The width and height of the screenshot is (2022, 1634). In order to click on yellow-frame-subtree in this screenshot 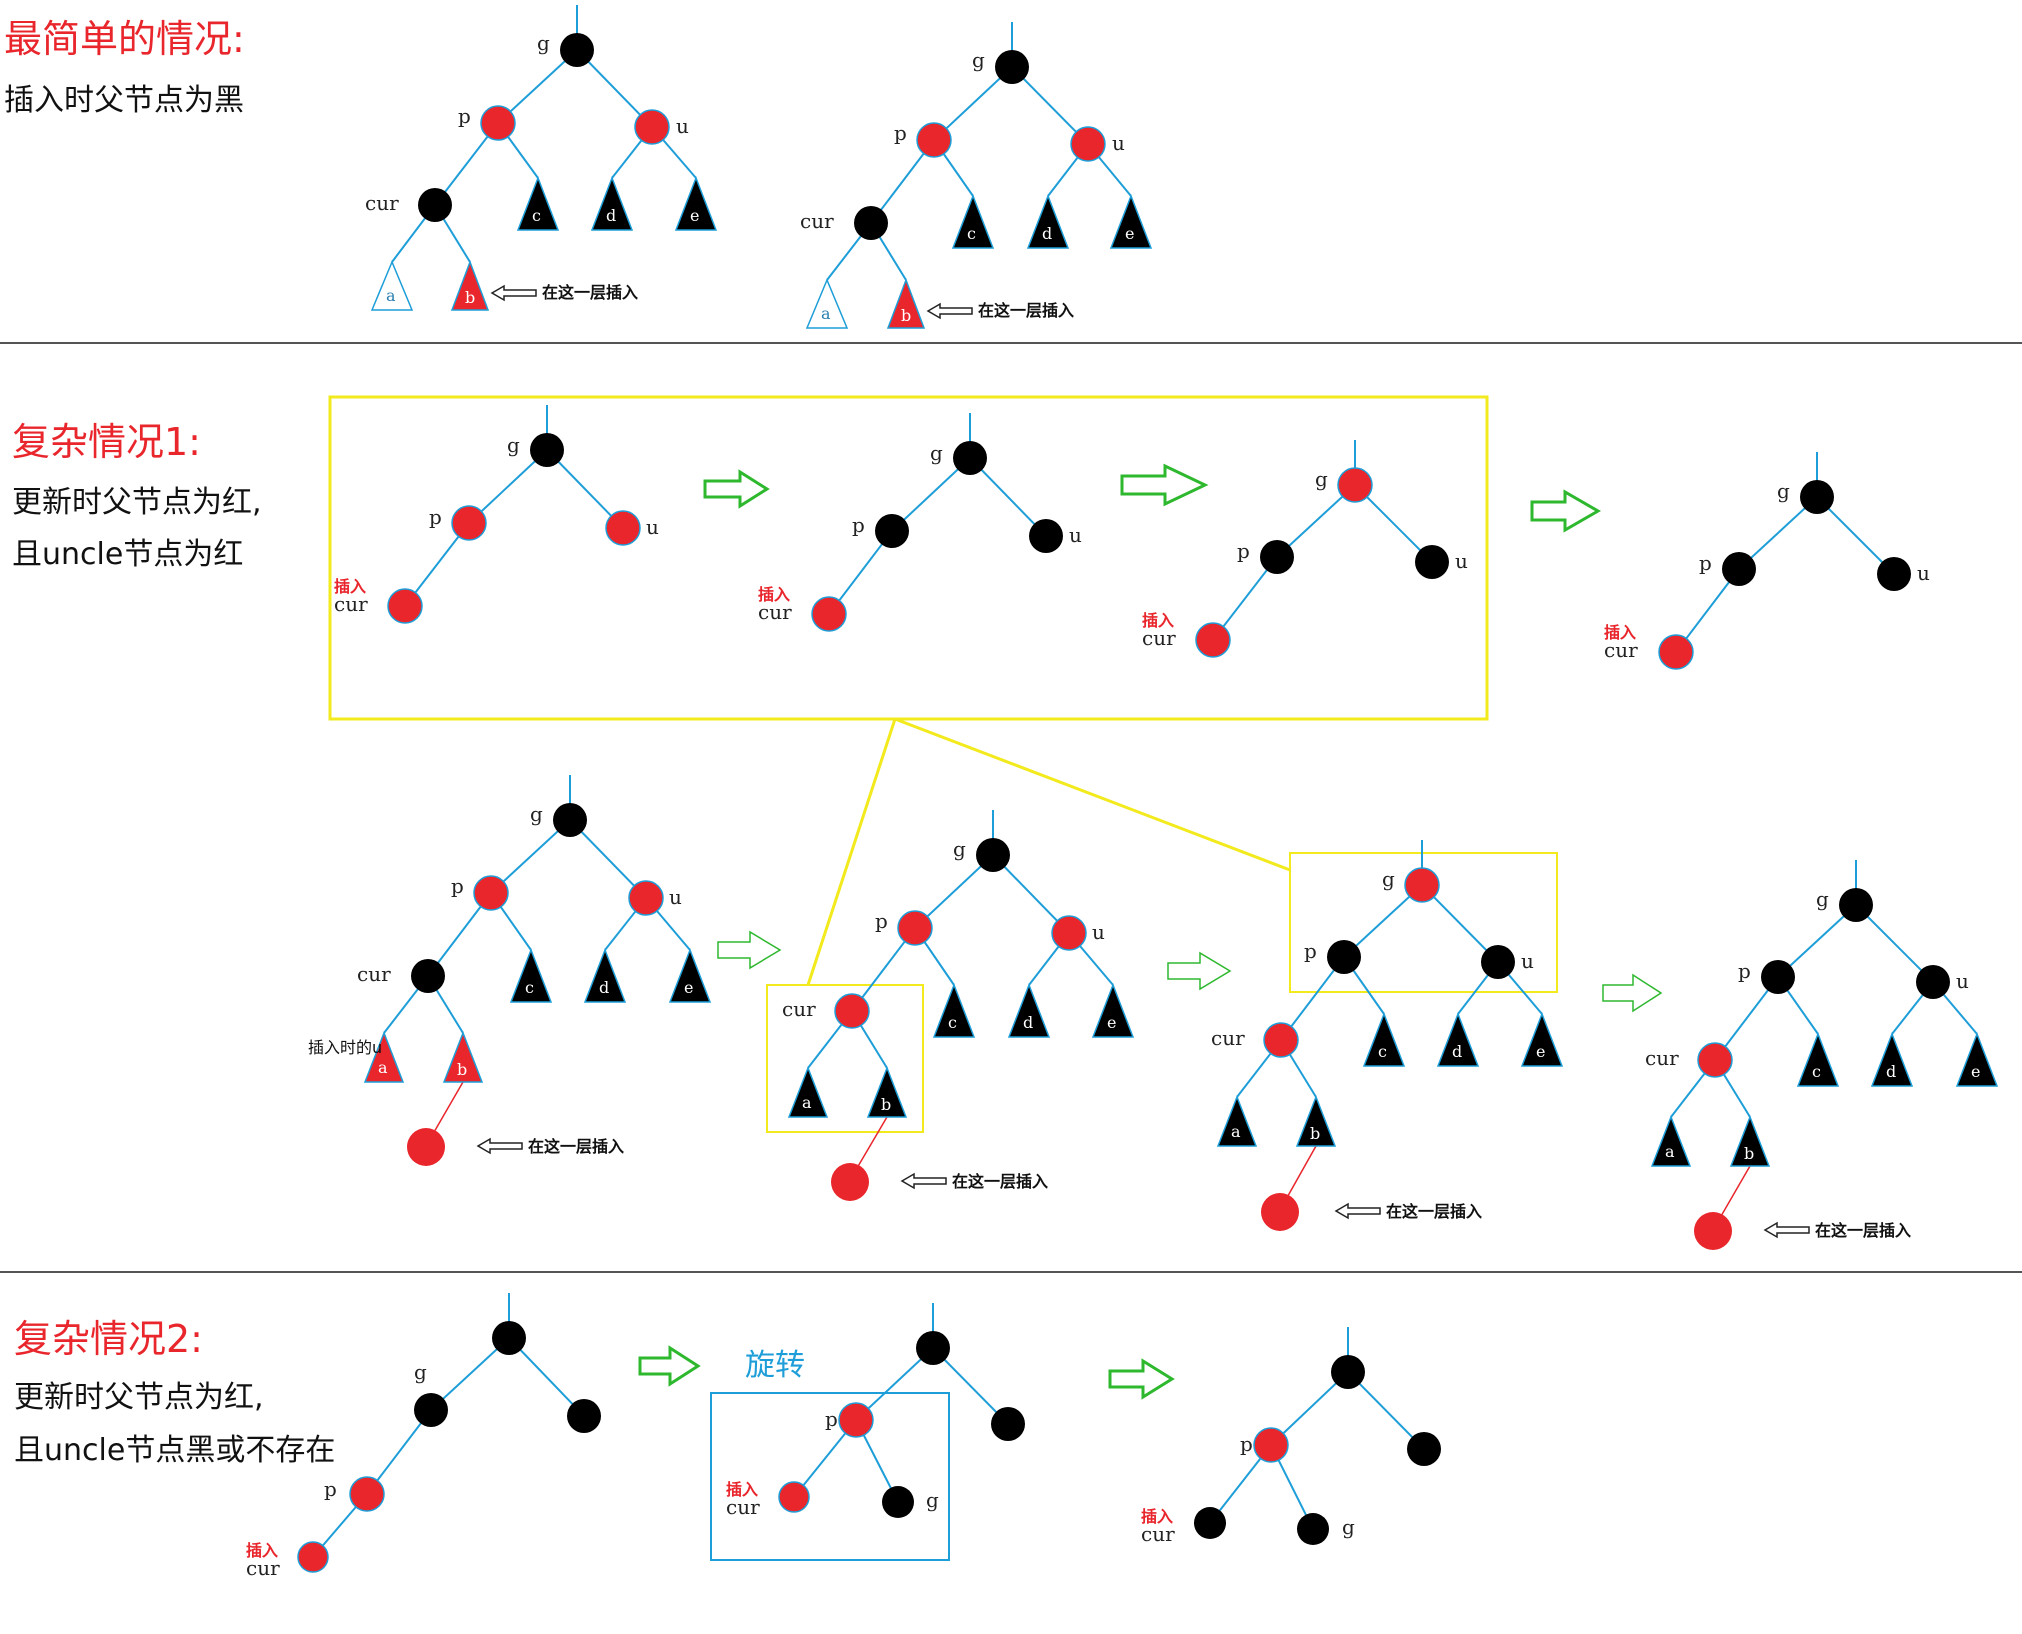, I will do `click(845, 1058)`.